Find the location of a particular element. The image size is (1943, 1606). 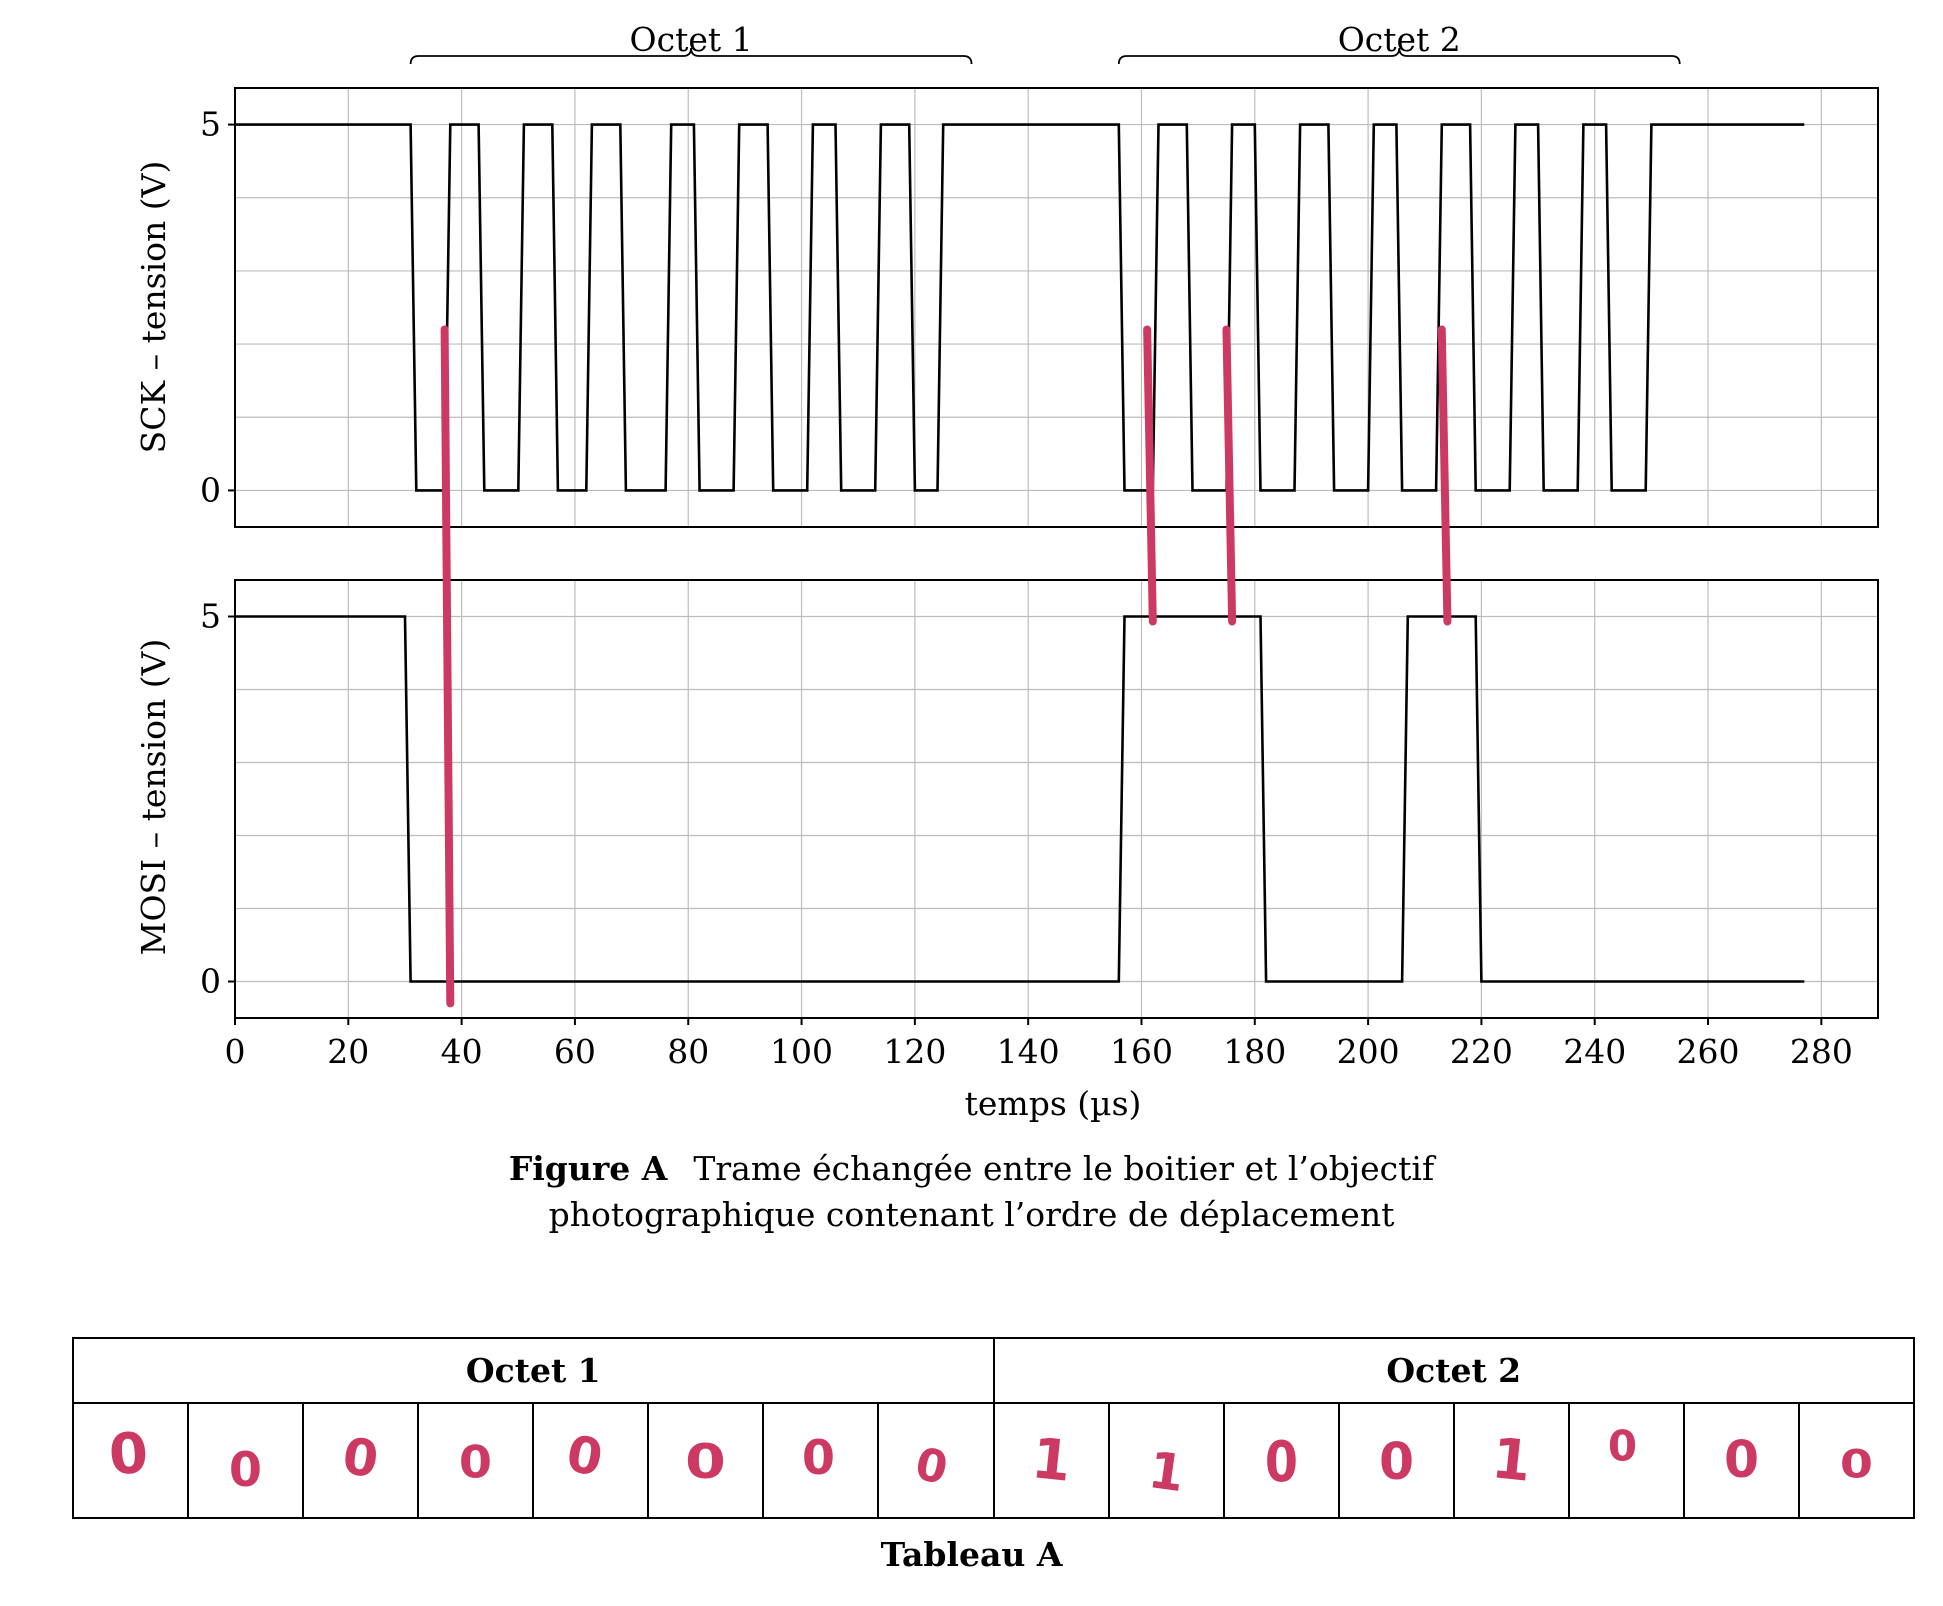

x-axis-label: temps (µs) is located at coordinates (1053, 1103).